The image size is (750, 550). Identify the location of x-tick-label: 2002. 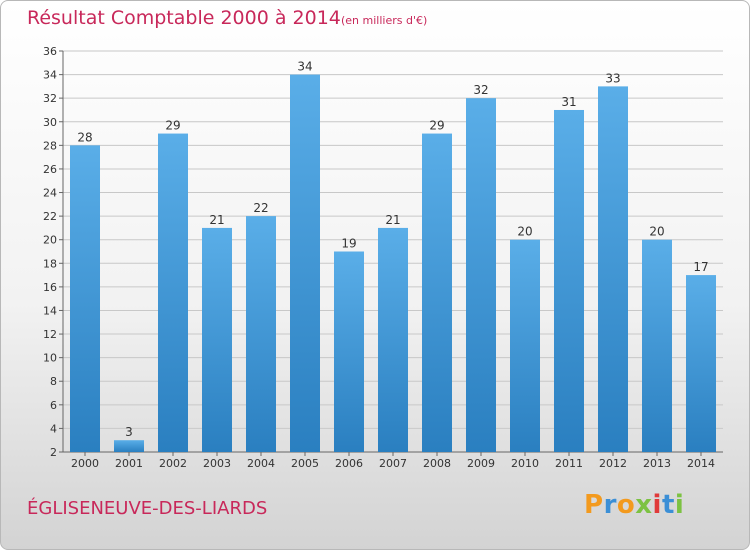
(173, 463).